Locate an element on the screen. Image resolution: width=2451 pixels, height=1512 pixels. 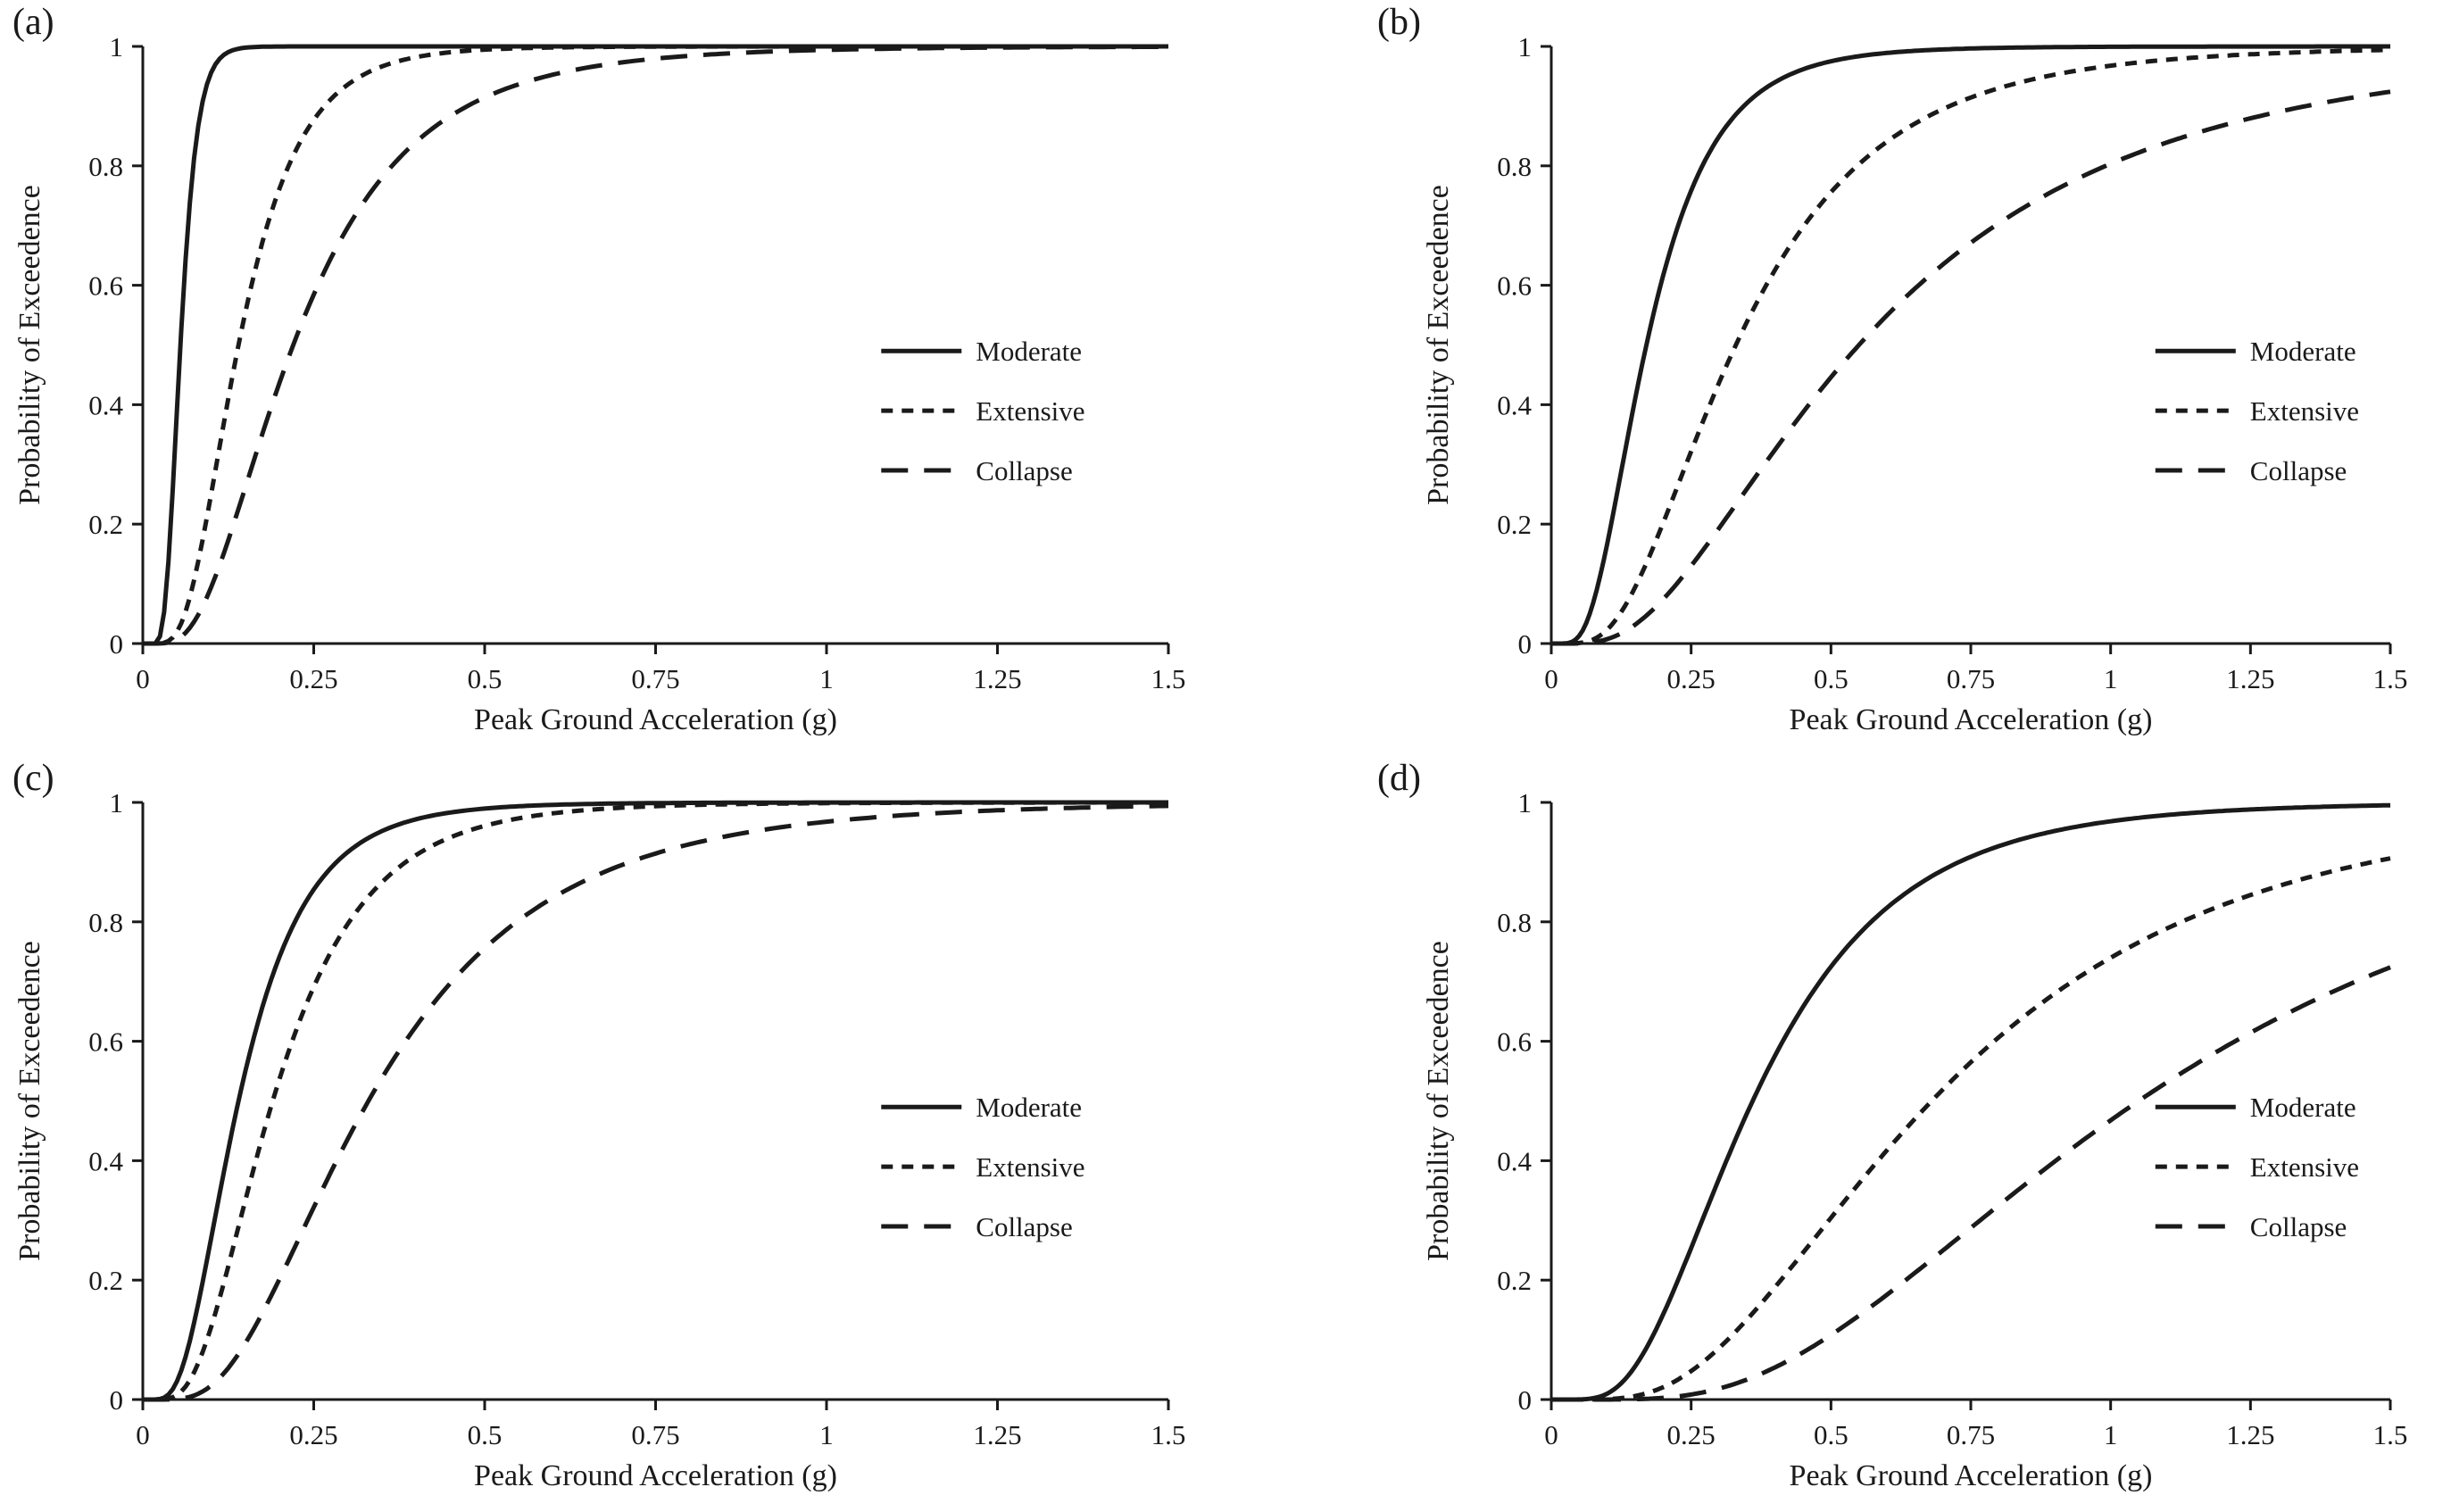
panel-label-b: (b) is located at coordinates (1399, 23).